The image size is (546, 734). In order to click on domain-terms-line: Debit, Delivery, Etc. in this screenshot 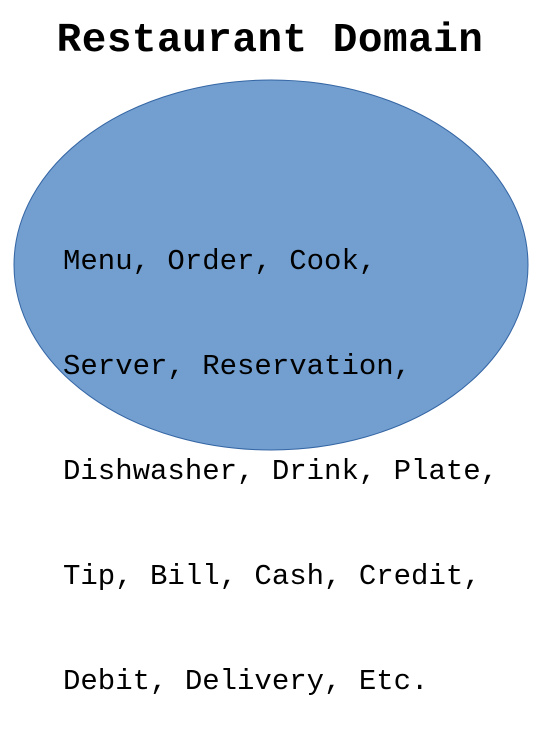, I will do `click(246, 681)`.